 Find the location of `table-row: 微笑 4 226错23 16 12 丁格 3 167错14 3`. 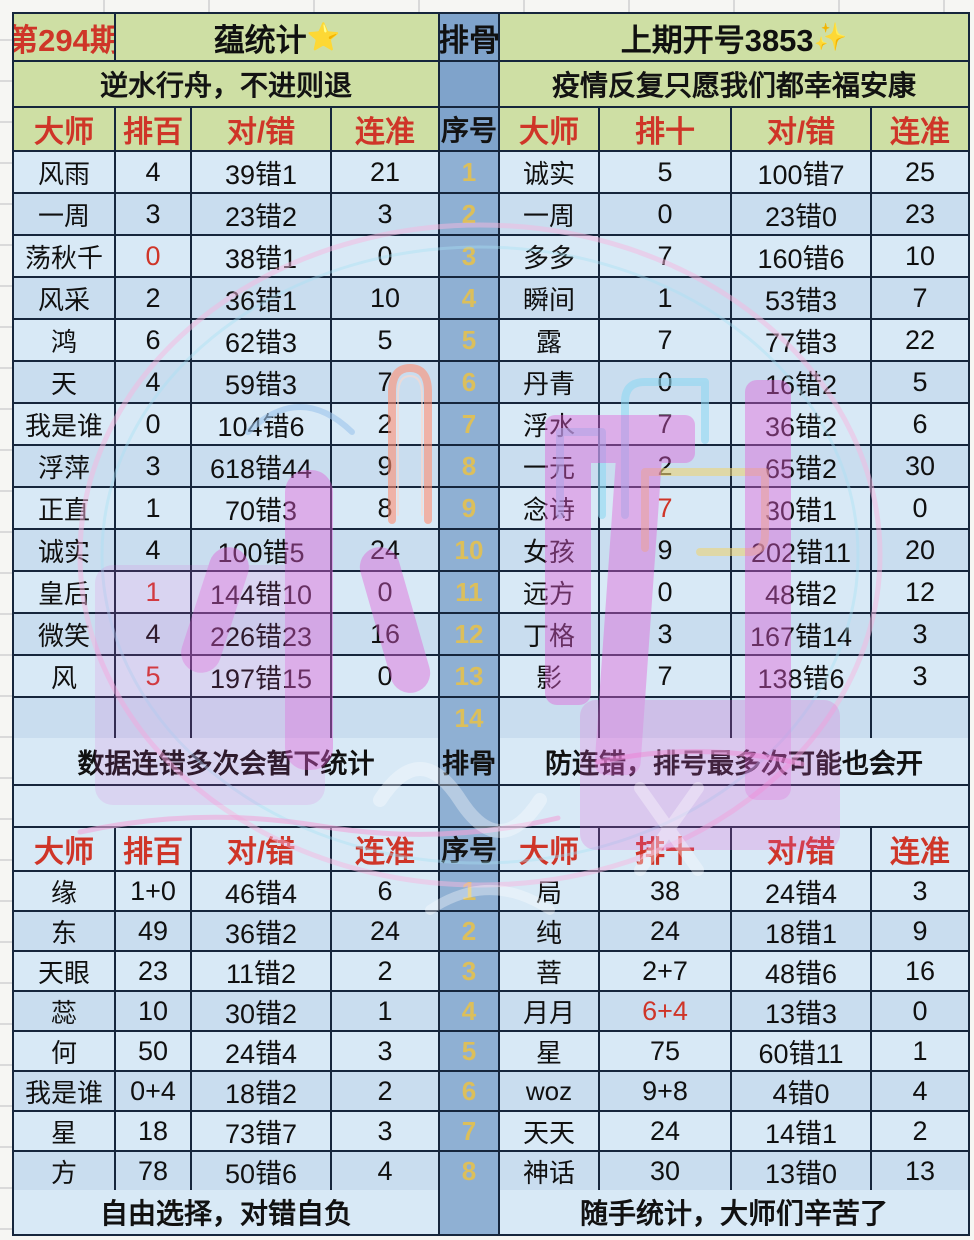

table-row: 微笑 4 226错23 16 12 丁格 3 167错14 3 is located at coordinates (491, 635).